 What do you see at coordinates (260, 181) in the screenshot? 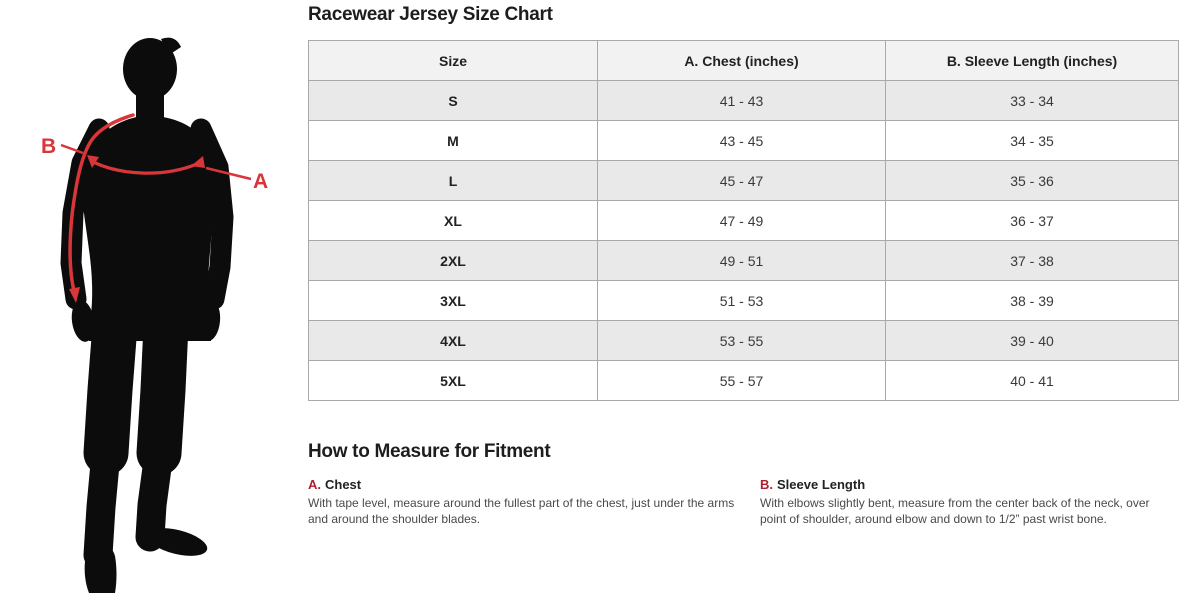
I see `chest-label-a: A` at bounding box center [260, 181].